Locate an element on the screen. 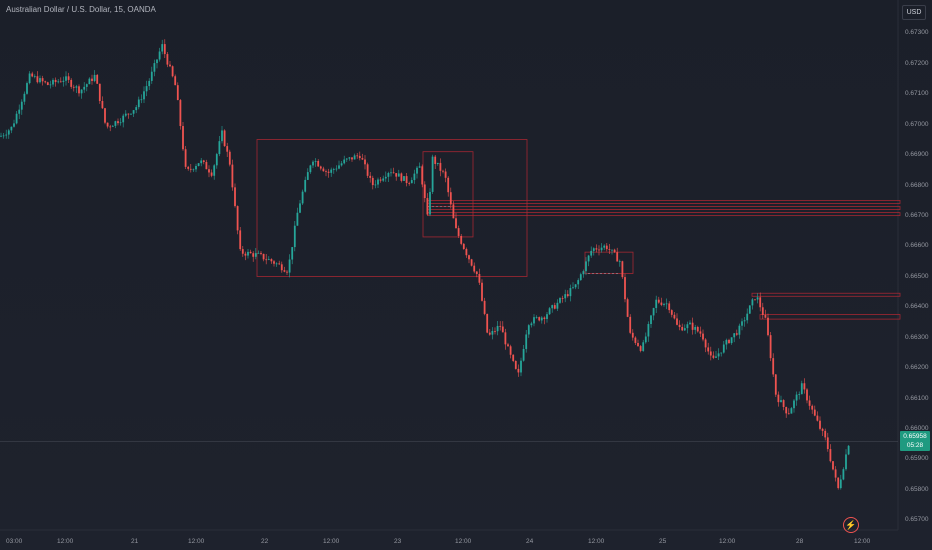 The width and height of the screenshot is (932, 550). price-tick: 0.67100 is located at coordinates (917, 93).